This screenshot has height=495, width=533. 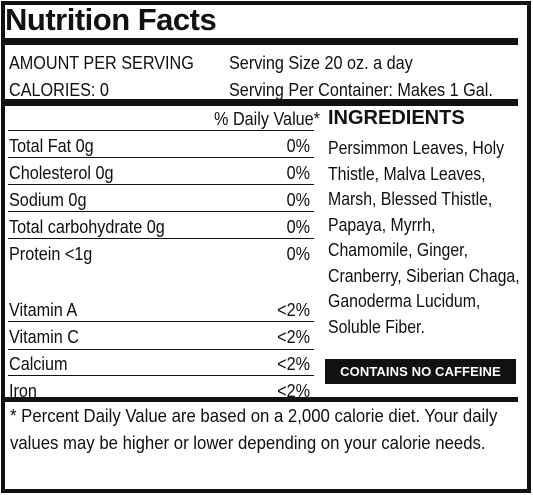 I want to click on ingredients-heading: INGREDIENTS, so click(x=396, y=118).